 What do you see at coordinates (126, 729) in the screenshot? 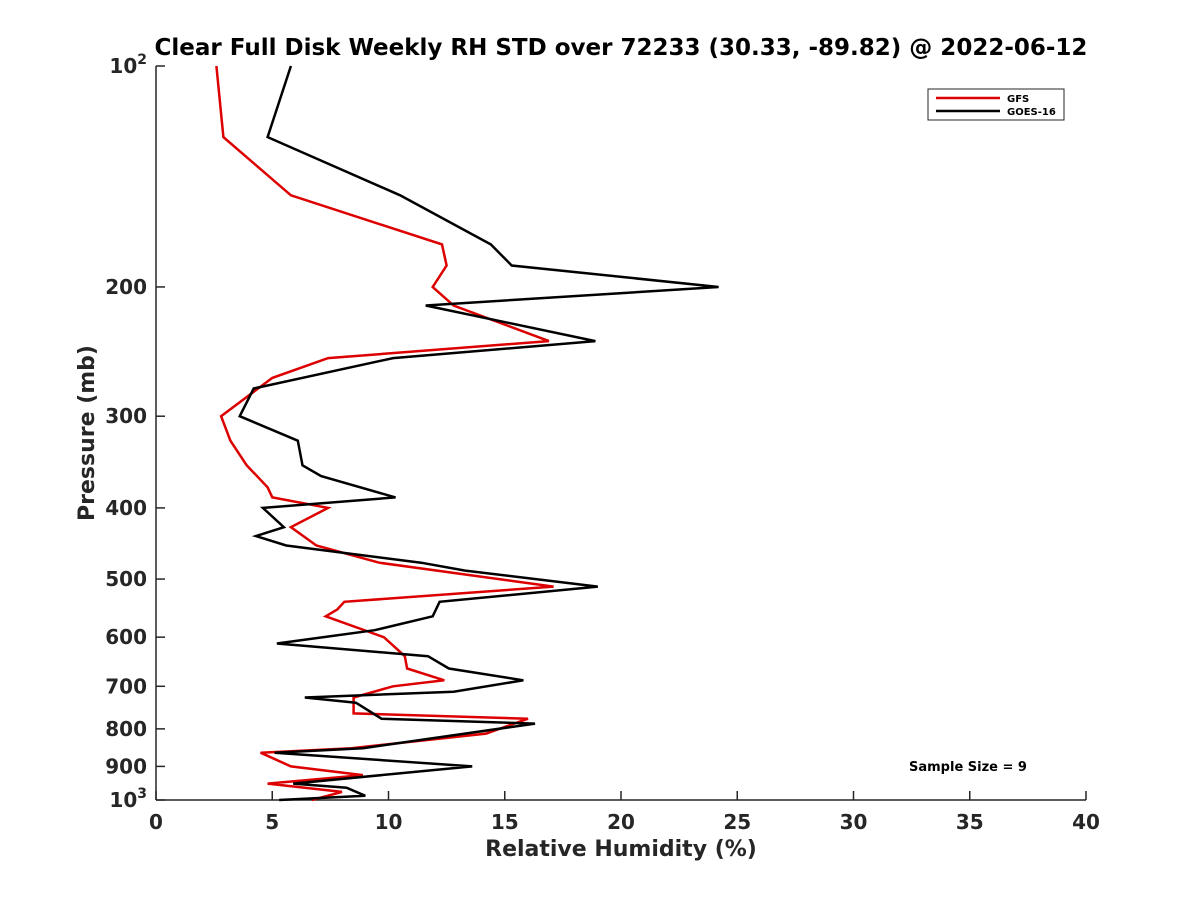
I see `y-tick-label: 800` at bounding box center [126, 729].